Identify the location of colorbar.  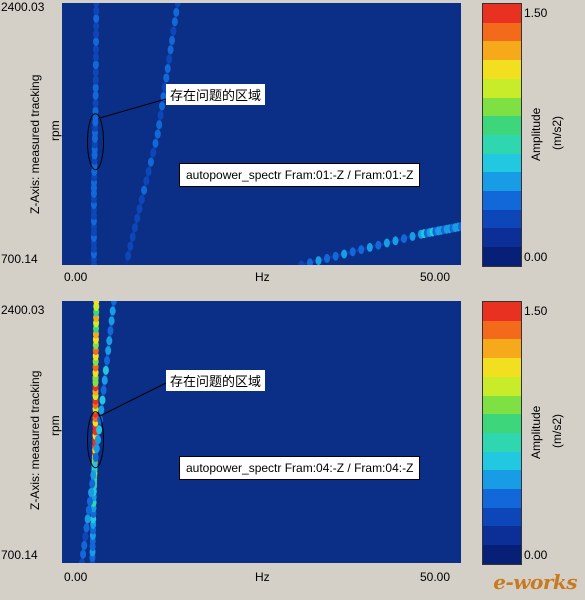
(502, 135).